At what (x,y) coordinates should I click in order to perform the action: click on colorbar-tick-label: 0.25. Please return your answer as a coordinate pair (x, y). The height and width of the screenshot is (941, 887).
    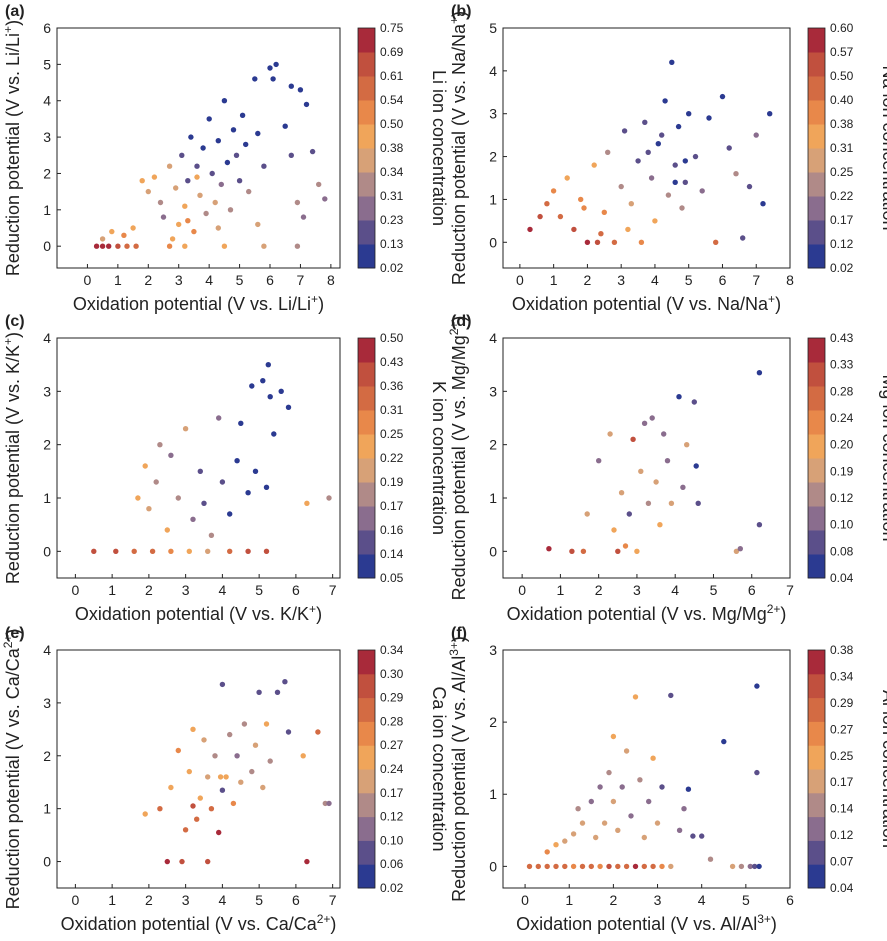
    Looking at the image, I should click on (392, 434).